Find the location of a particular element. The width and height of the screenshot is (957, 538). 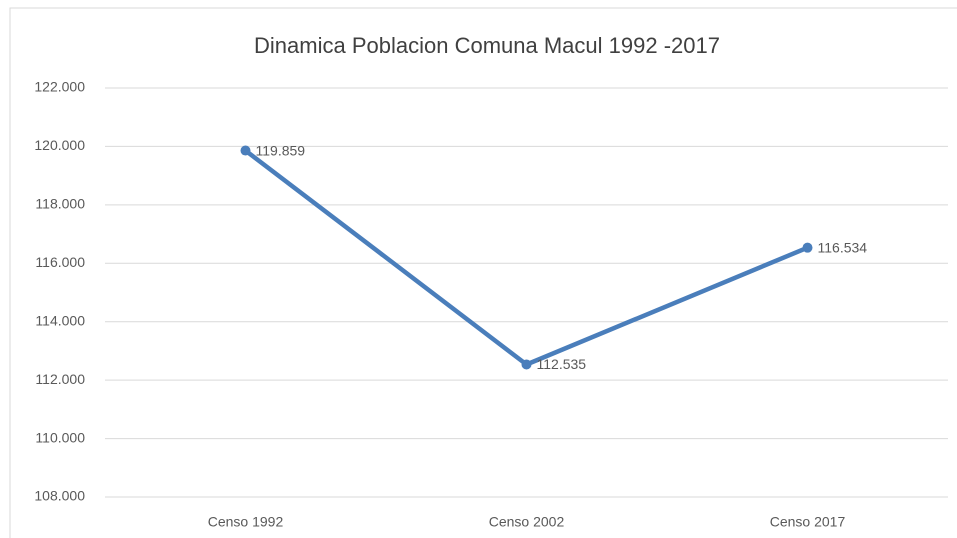

y-tick-label: 120.000 is located at coordinates (59, 145).